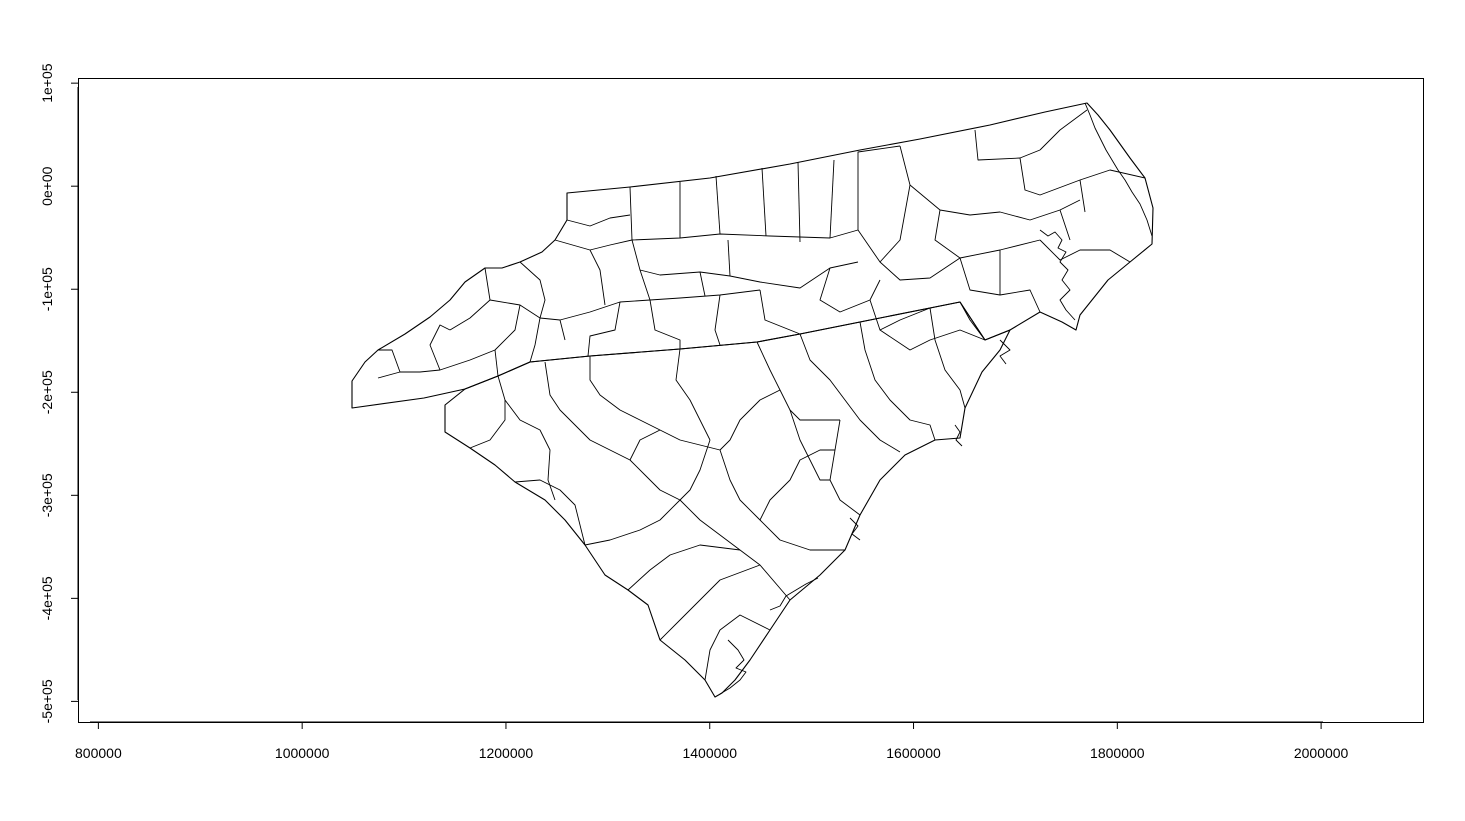 Image resolution: width=1465 pixels, height=821 pixels. I want to click on y-tick-label: -1e+05, so click(47, 289).